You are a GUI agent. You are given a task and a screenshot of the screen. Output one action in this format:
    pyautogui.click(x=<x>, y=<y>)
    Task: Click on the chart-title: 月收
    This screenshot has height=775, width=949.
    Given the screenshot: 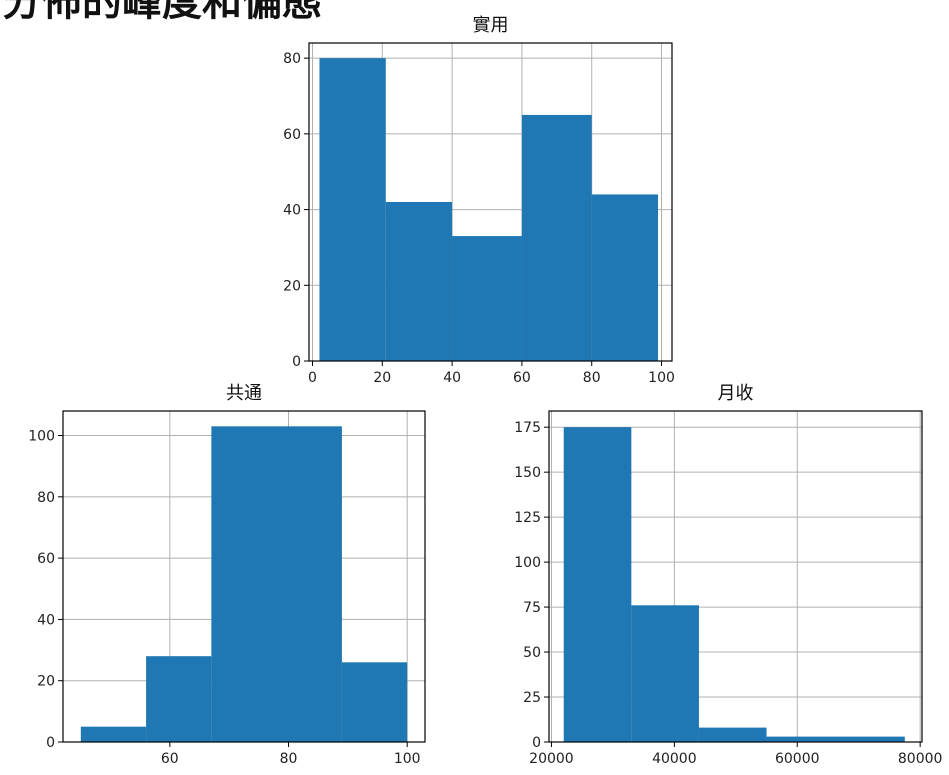 What is the action you would take?
    pyautogui.click(x=736, y=393)
    